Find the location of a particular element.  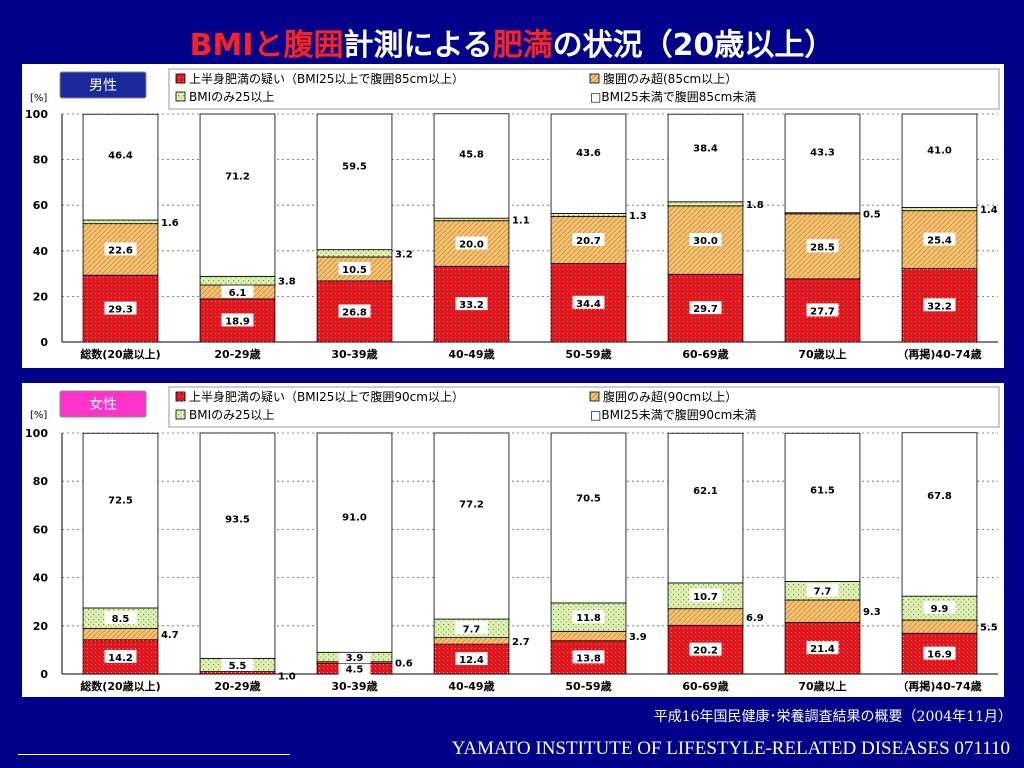

gender-badge-label: 女性 is located at coordinates (103, 404).